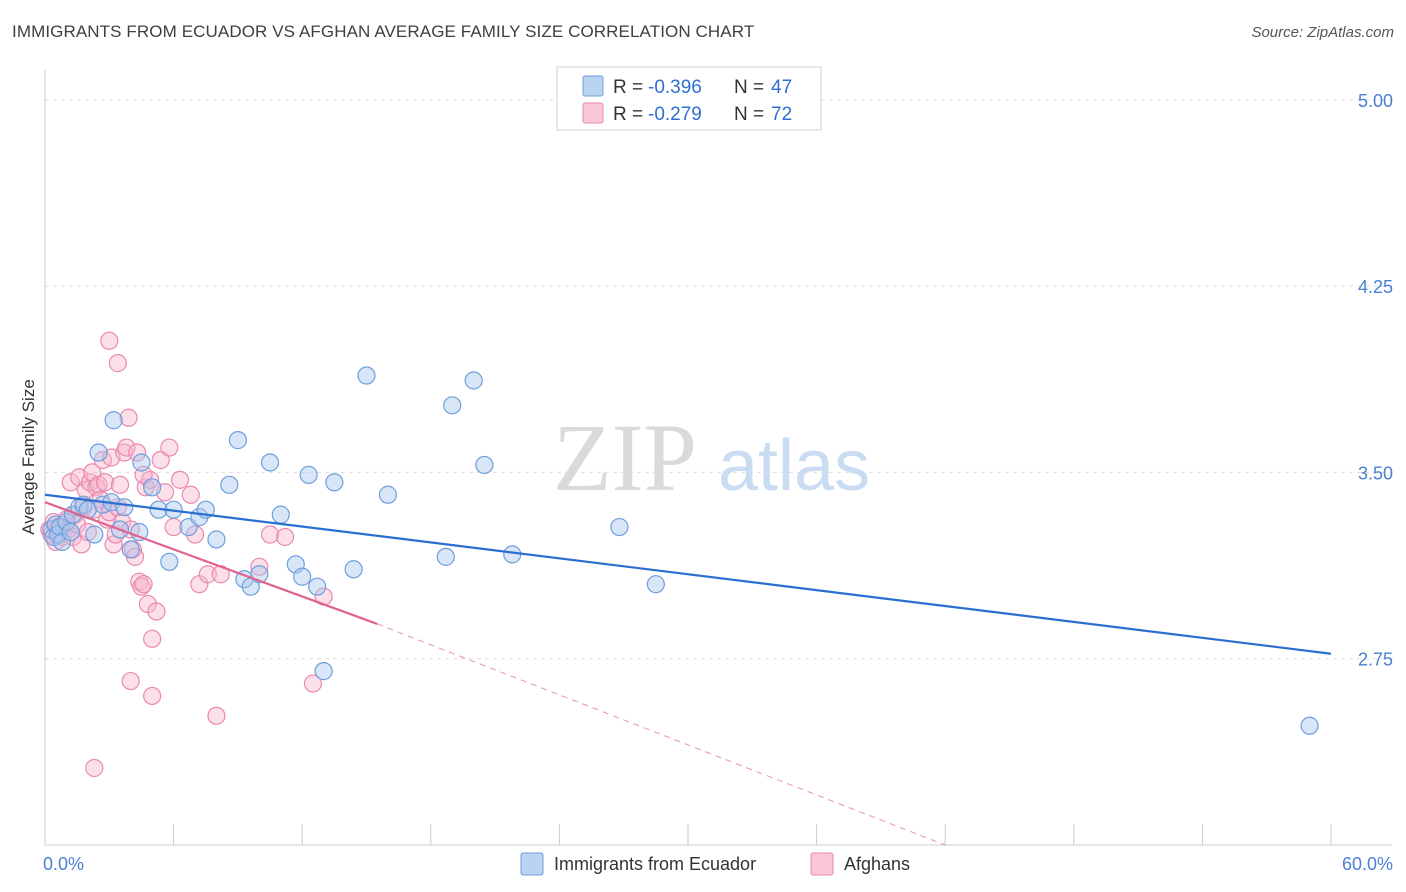 Image resolution: width=1406 pixels, height=892 pixels. I want to click on afghan-legend-swatch, so click(593, 113).